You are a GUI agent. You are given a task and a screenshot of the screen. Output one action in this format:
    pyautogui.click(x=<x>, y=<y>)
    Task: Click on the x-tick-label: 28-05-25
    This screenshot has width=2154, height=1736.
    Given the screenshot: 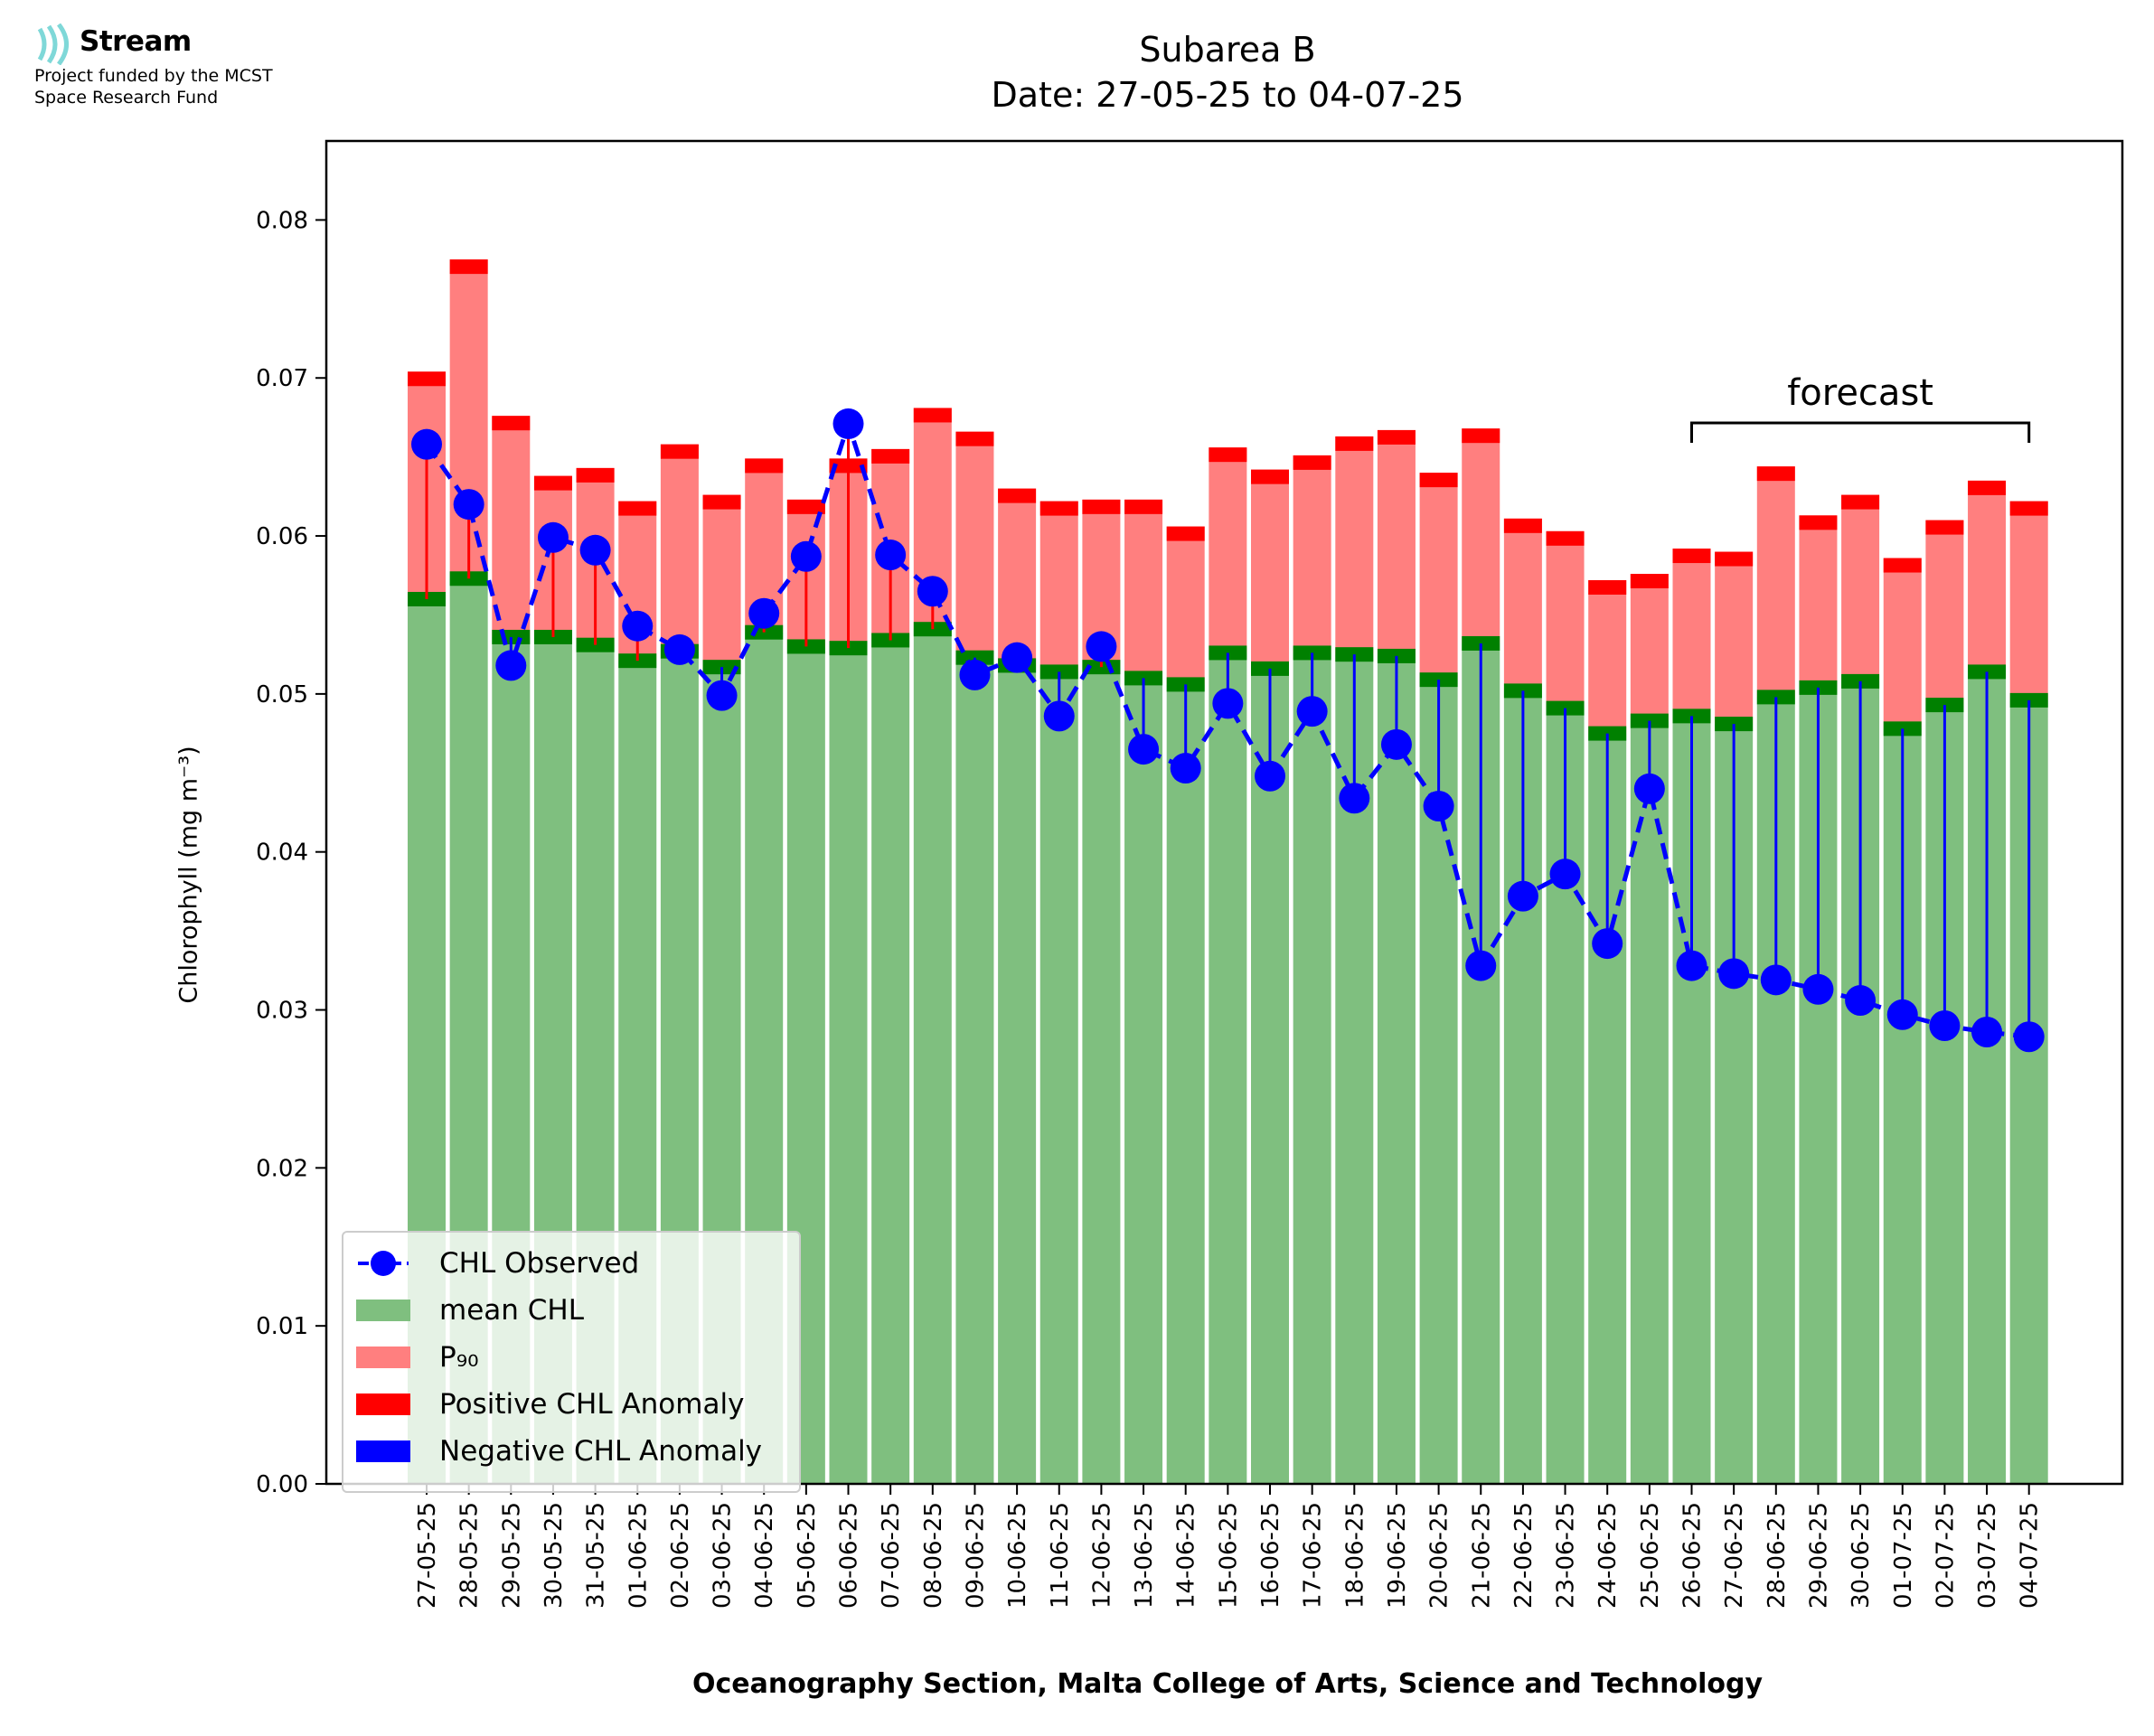 What is the action you would take?
    pyautogui.click(x=470, y=1556)
    